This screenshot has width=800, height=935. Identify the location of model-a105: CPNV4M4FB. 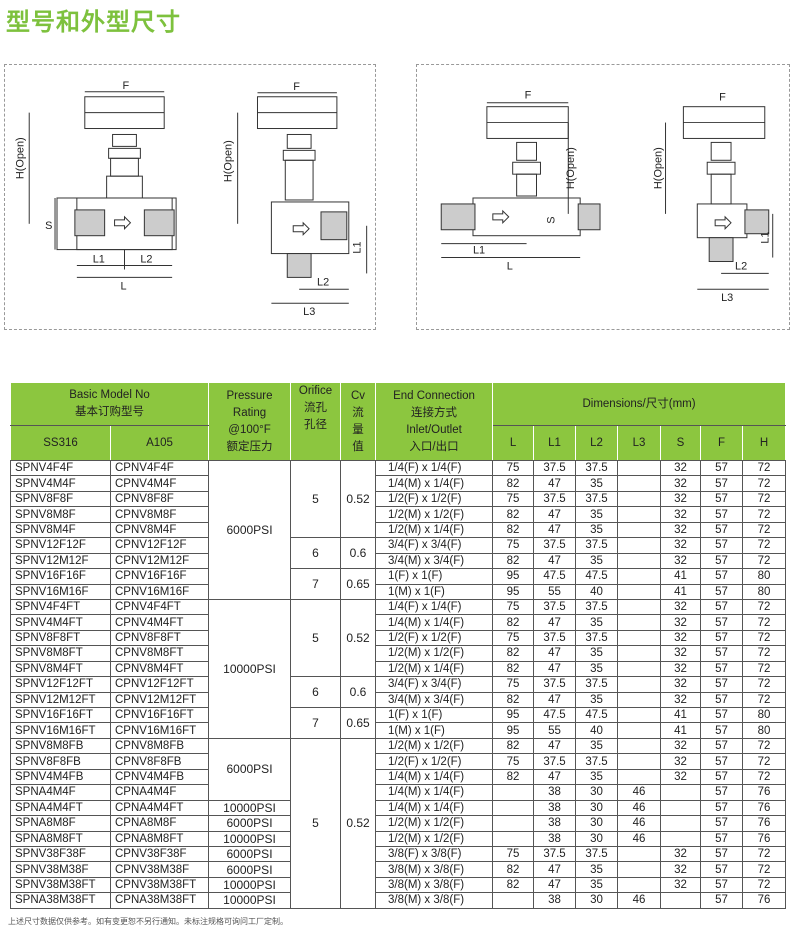
(159, 777).